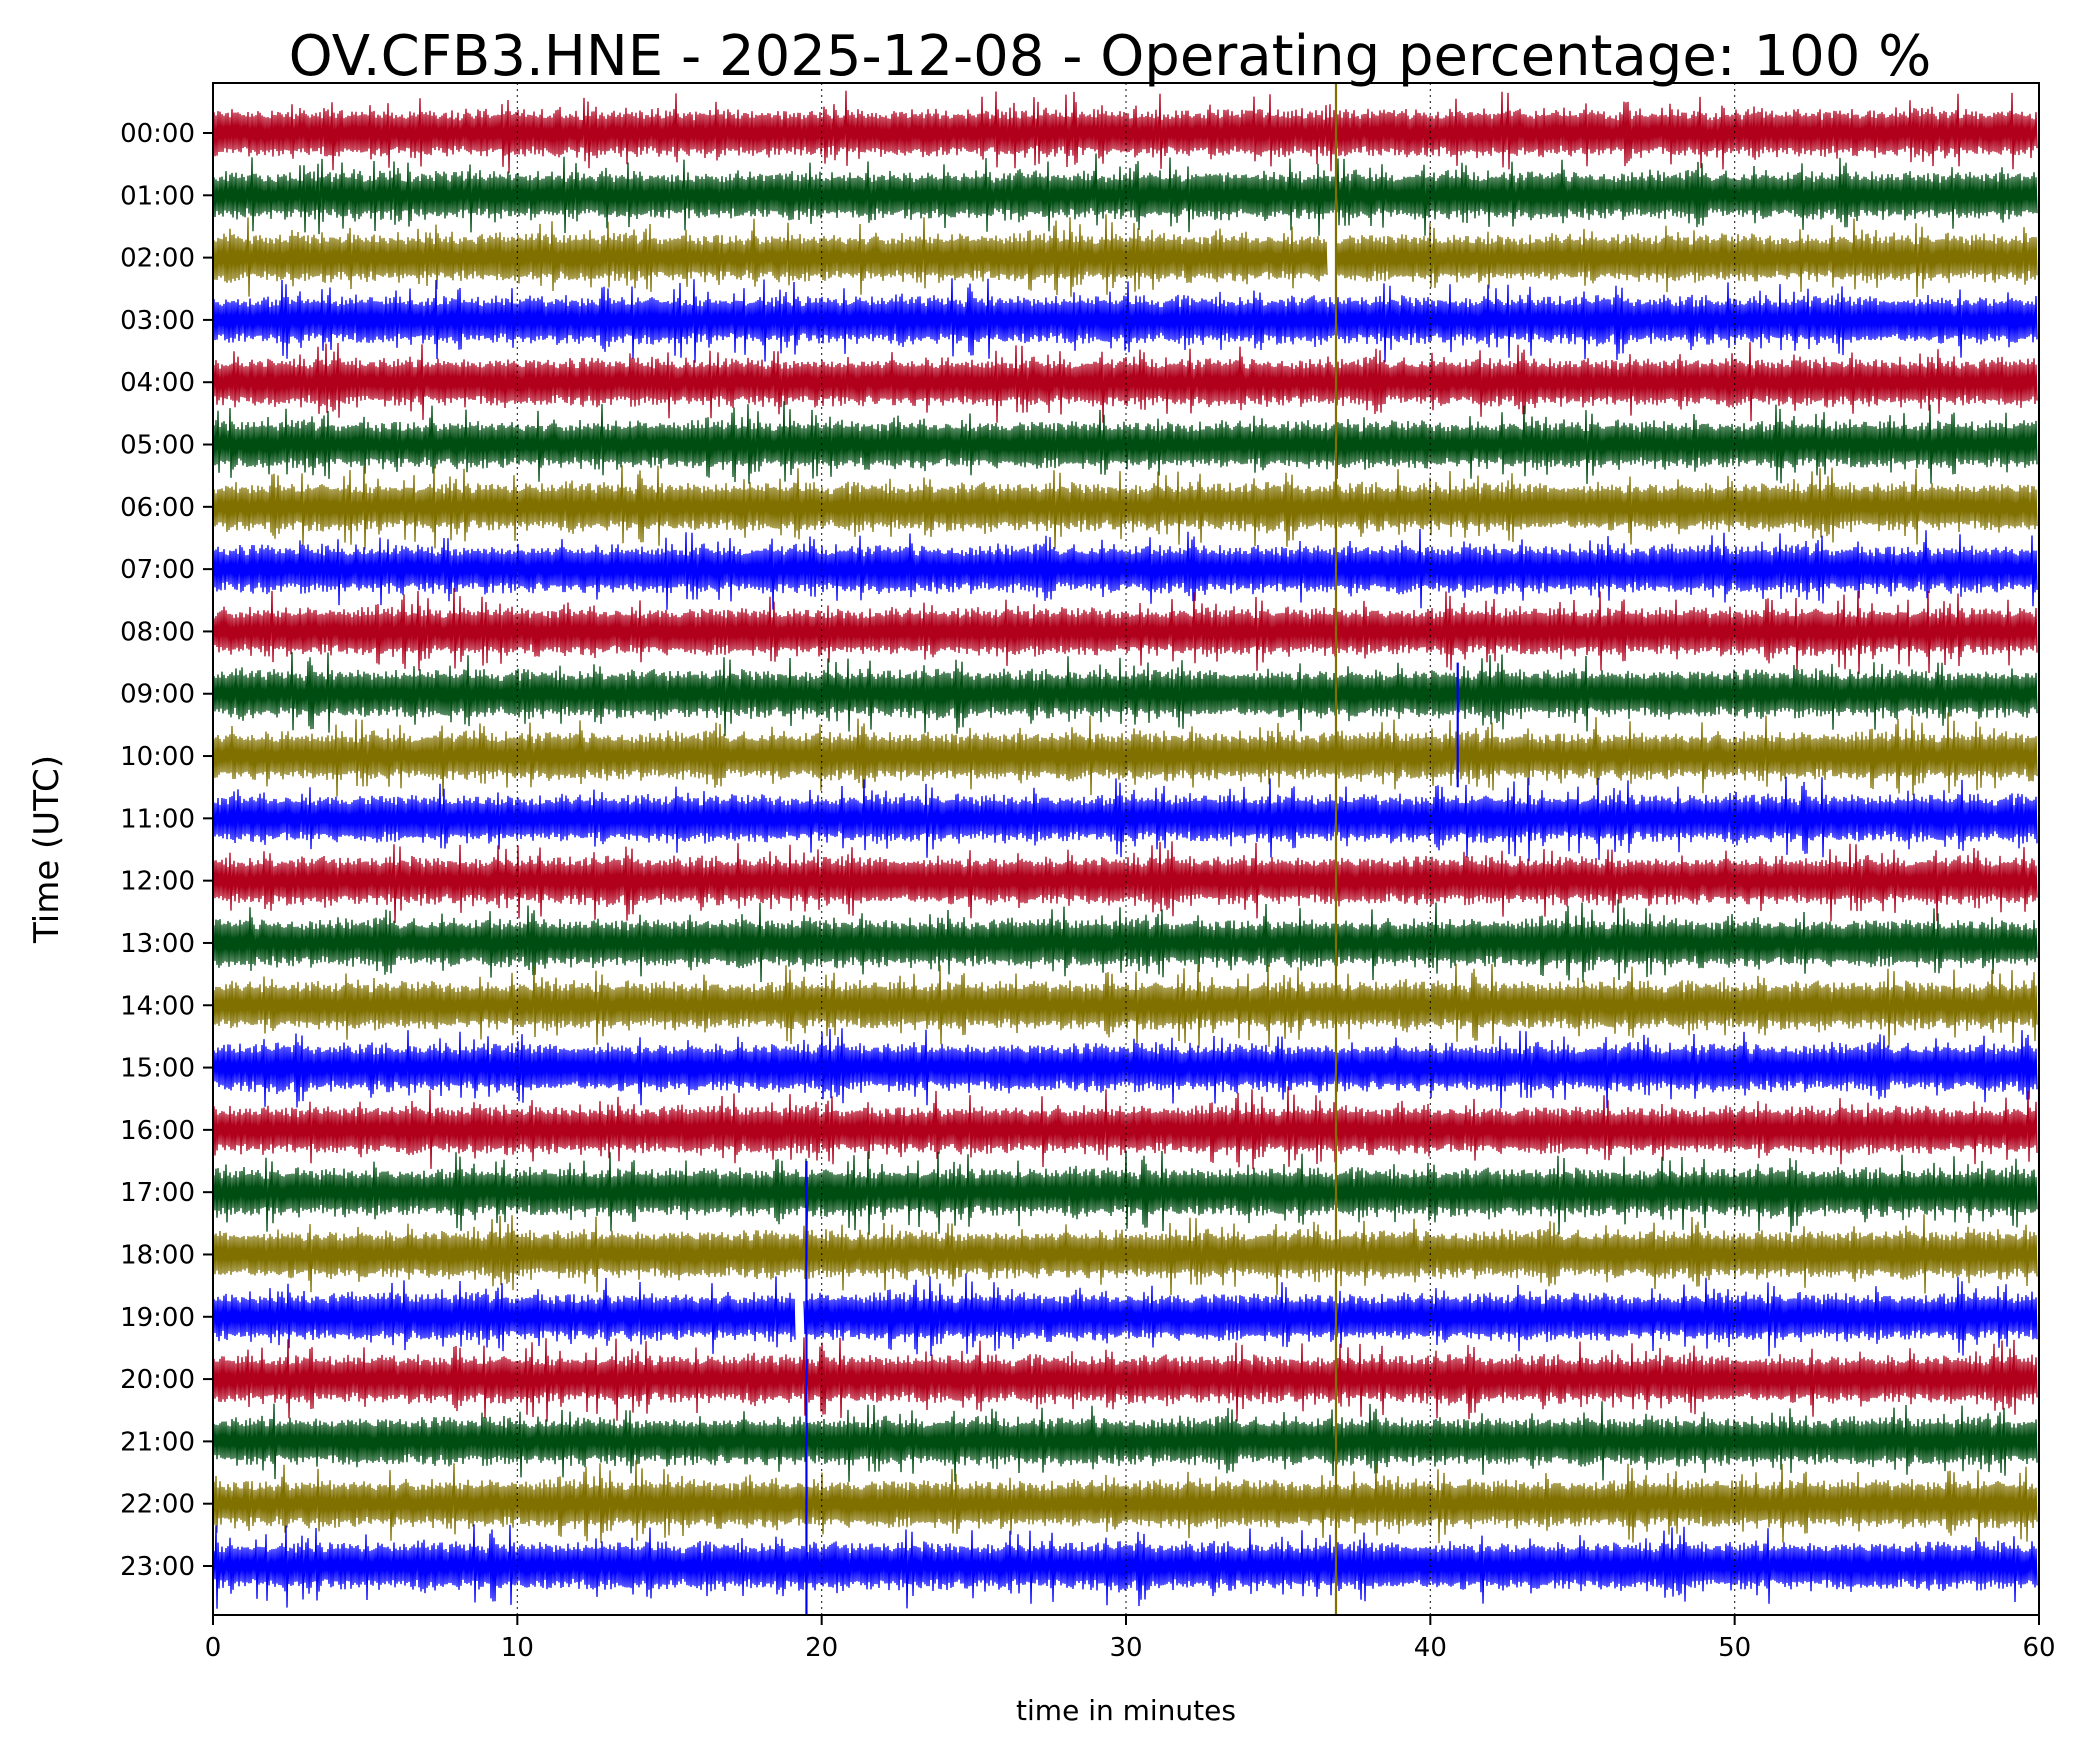  What do you see at coordinates (1125, 507) in the screenshot?
I see `trace-06:00` at bounding box center [1125, 507].